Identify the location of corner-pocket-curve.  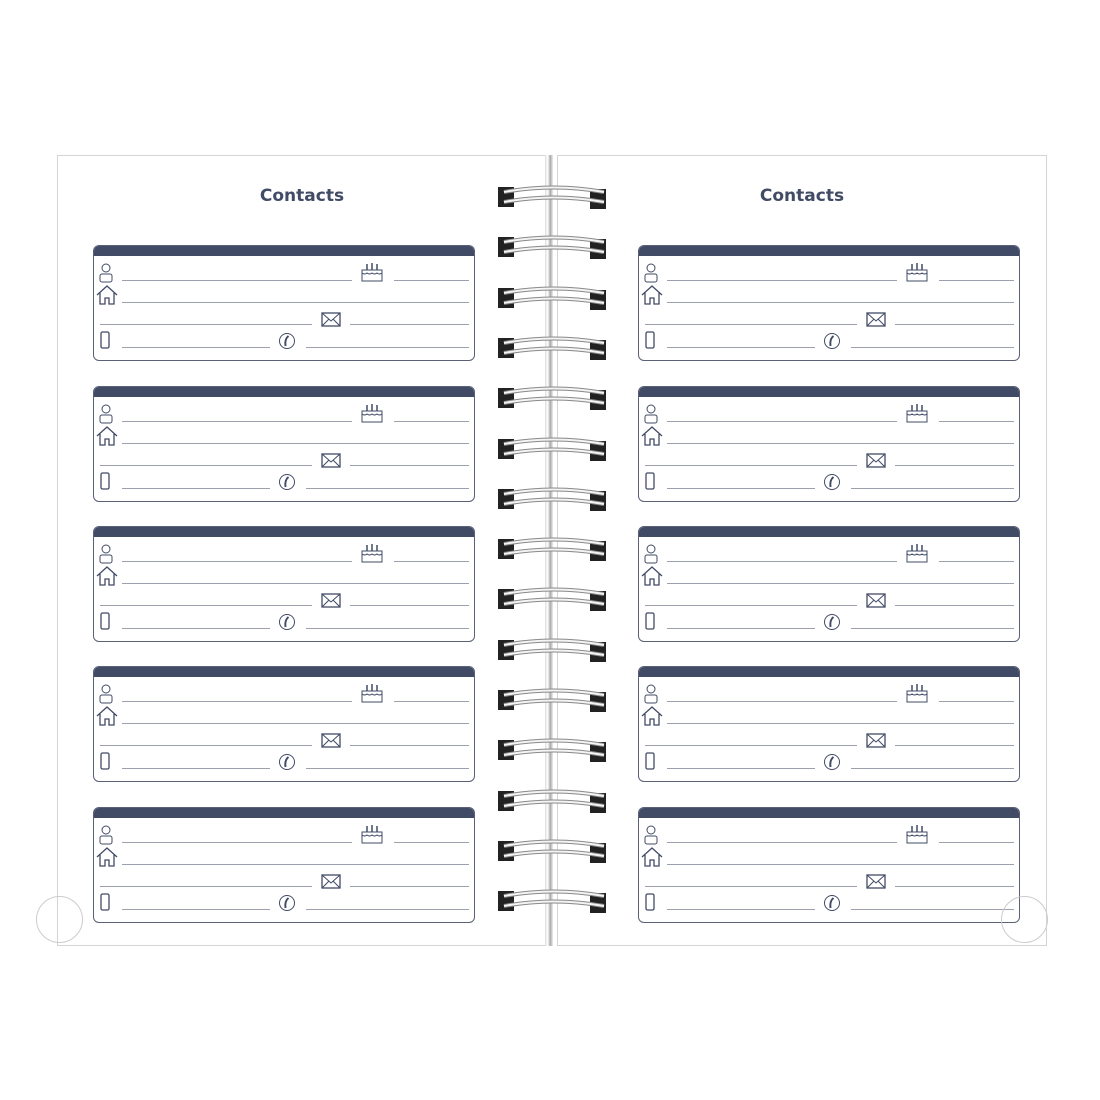
(1024, 919).